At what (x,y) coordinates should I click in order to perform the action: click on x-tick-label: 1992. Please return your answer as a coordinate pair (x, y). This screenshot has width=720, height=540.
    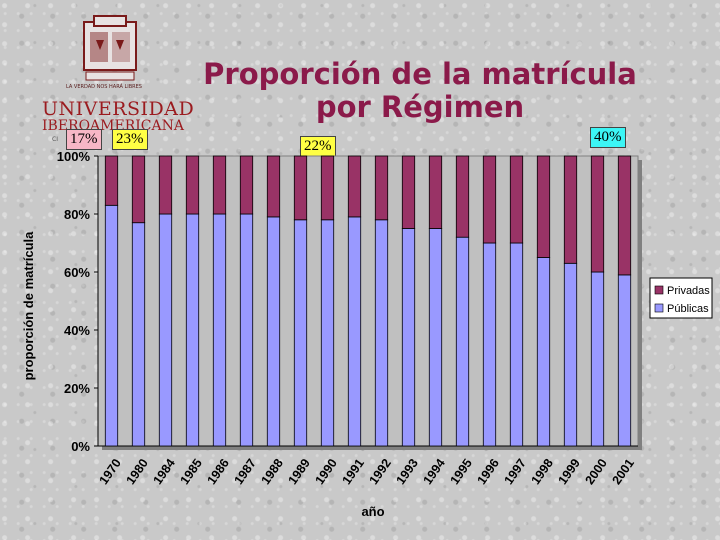
    Looking at the image, I should click on (380, 471).